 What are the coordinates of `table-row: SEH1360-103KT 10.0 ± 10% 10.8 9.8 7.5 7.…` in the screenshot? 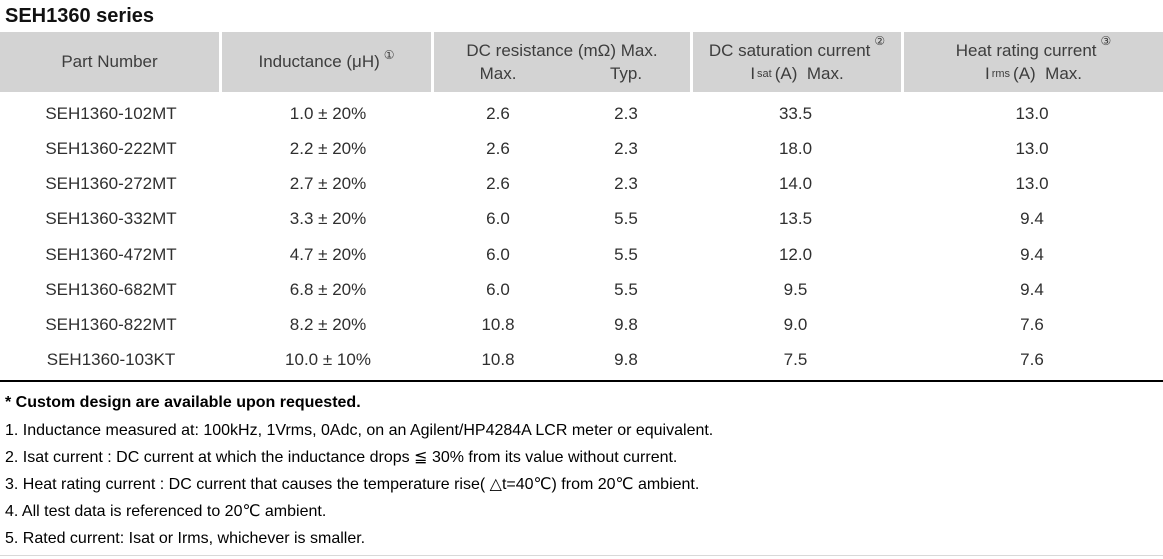 It's located at (581, 360).